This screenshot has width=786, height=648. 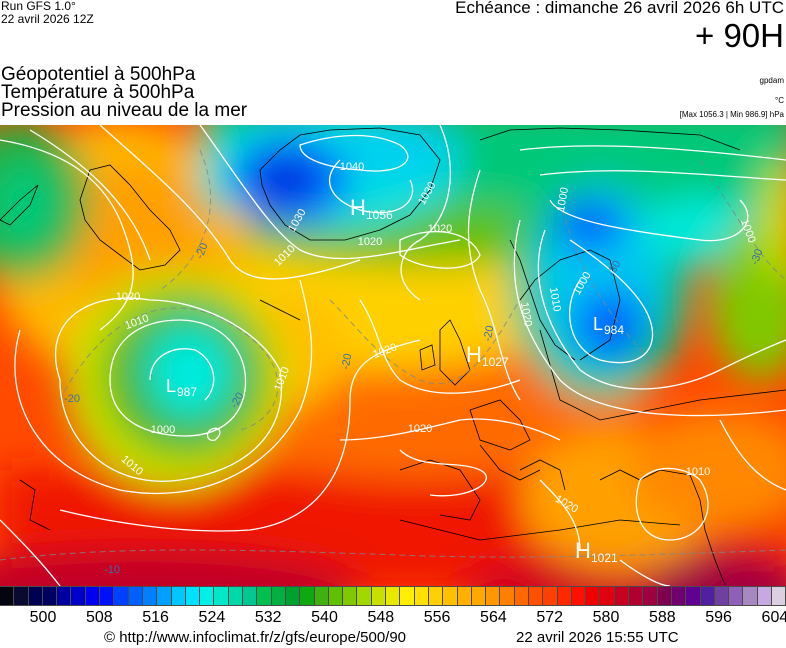 What do you see at coordinates (619, 8) in the screenshot?
I see `forecast-valid-time: Echéance : dimanche 26 avril 2026 6h UTC` at bounding box center [619, 8].